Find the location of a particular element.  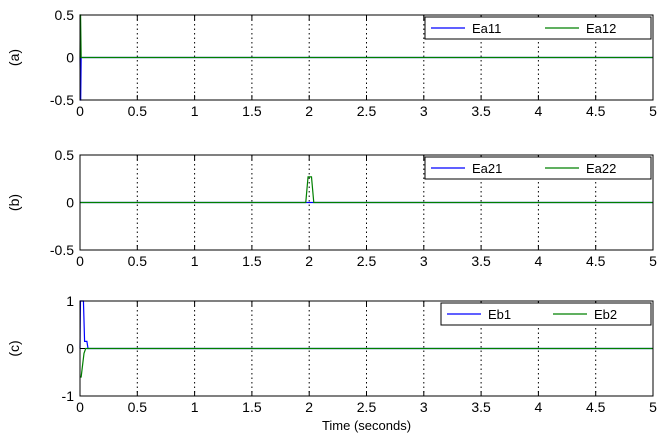

legend-label-ea22: Ea22 is located at coordinates (601, 168).